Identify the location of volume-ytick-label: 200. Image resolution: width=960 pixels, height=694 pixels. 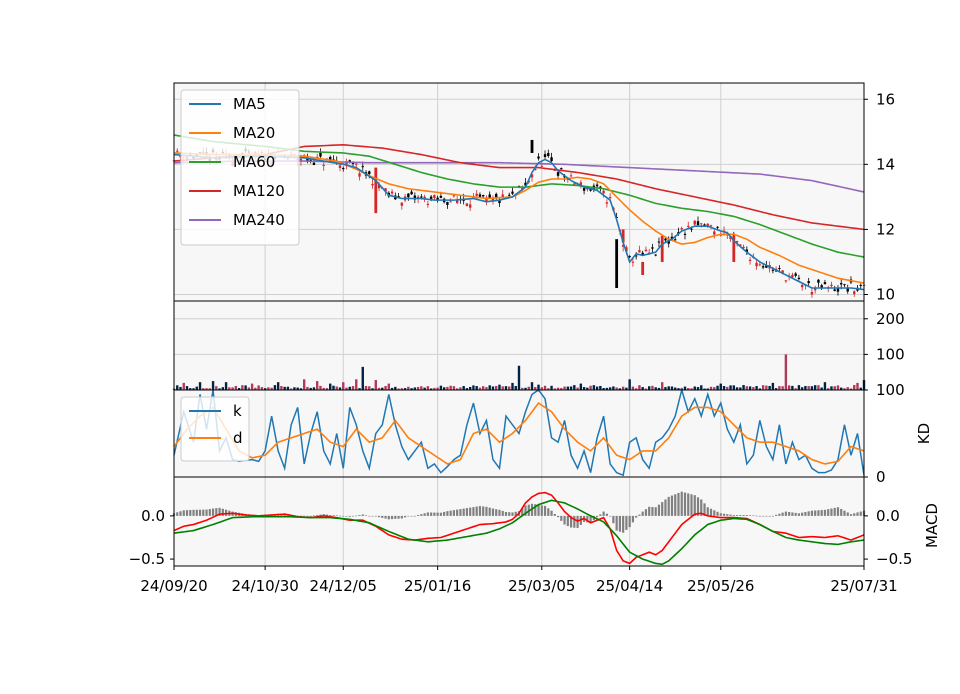
(890, 319).